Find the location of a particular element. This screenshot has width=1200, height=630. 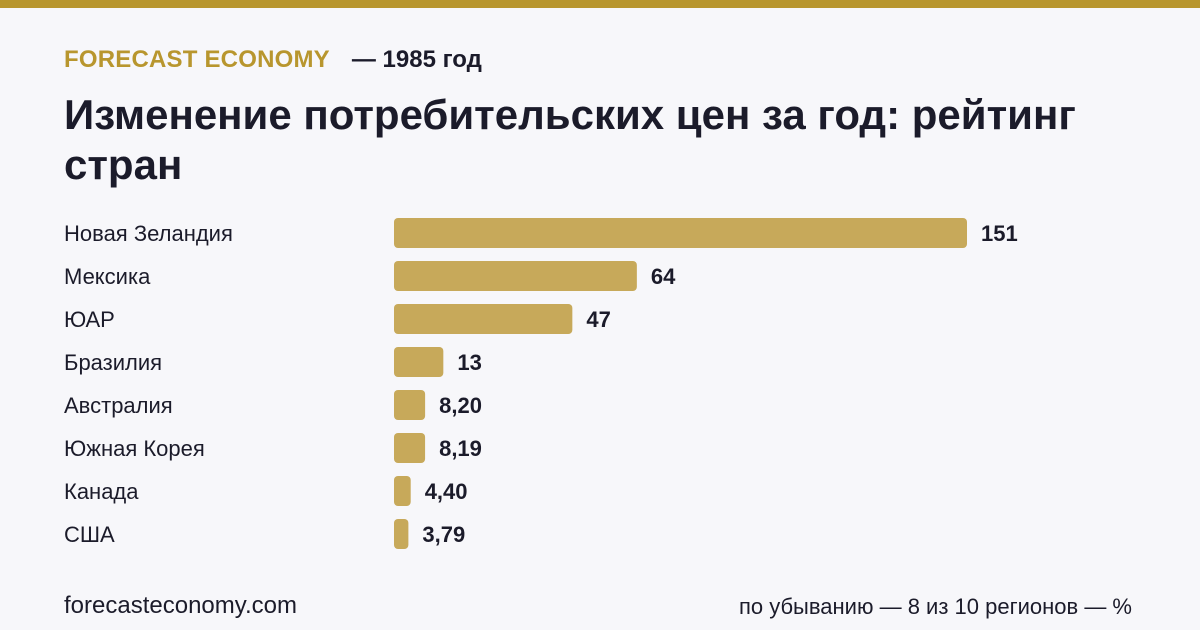

value-label: 13 is located at coordinates (469, 362).